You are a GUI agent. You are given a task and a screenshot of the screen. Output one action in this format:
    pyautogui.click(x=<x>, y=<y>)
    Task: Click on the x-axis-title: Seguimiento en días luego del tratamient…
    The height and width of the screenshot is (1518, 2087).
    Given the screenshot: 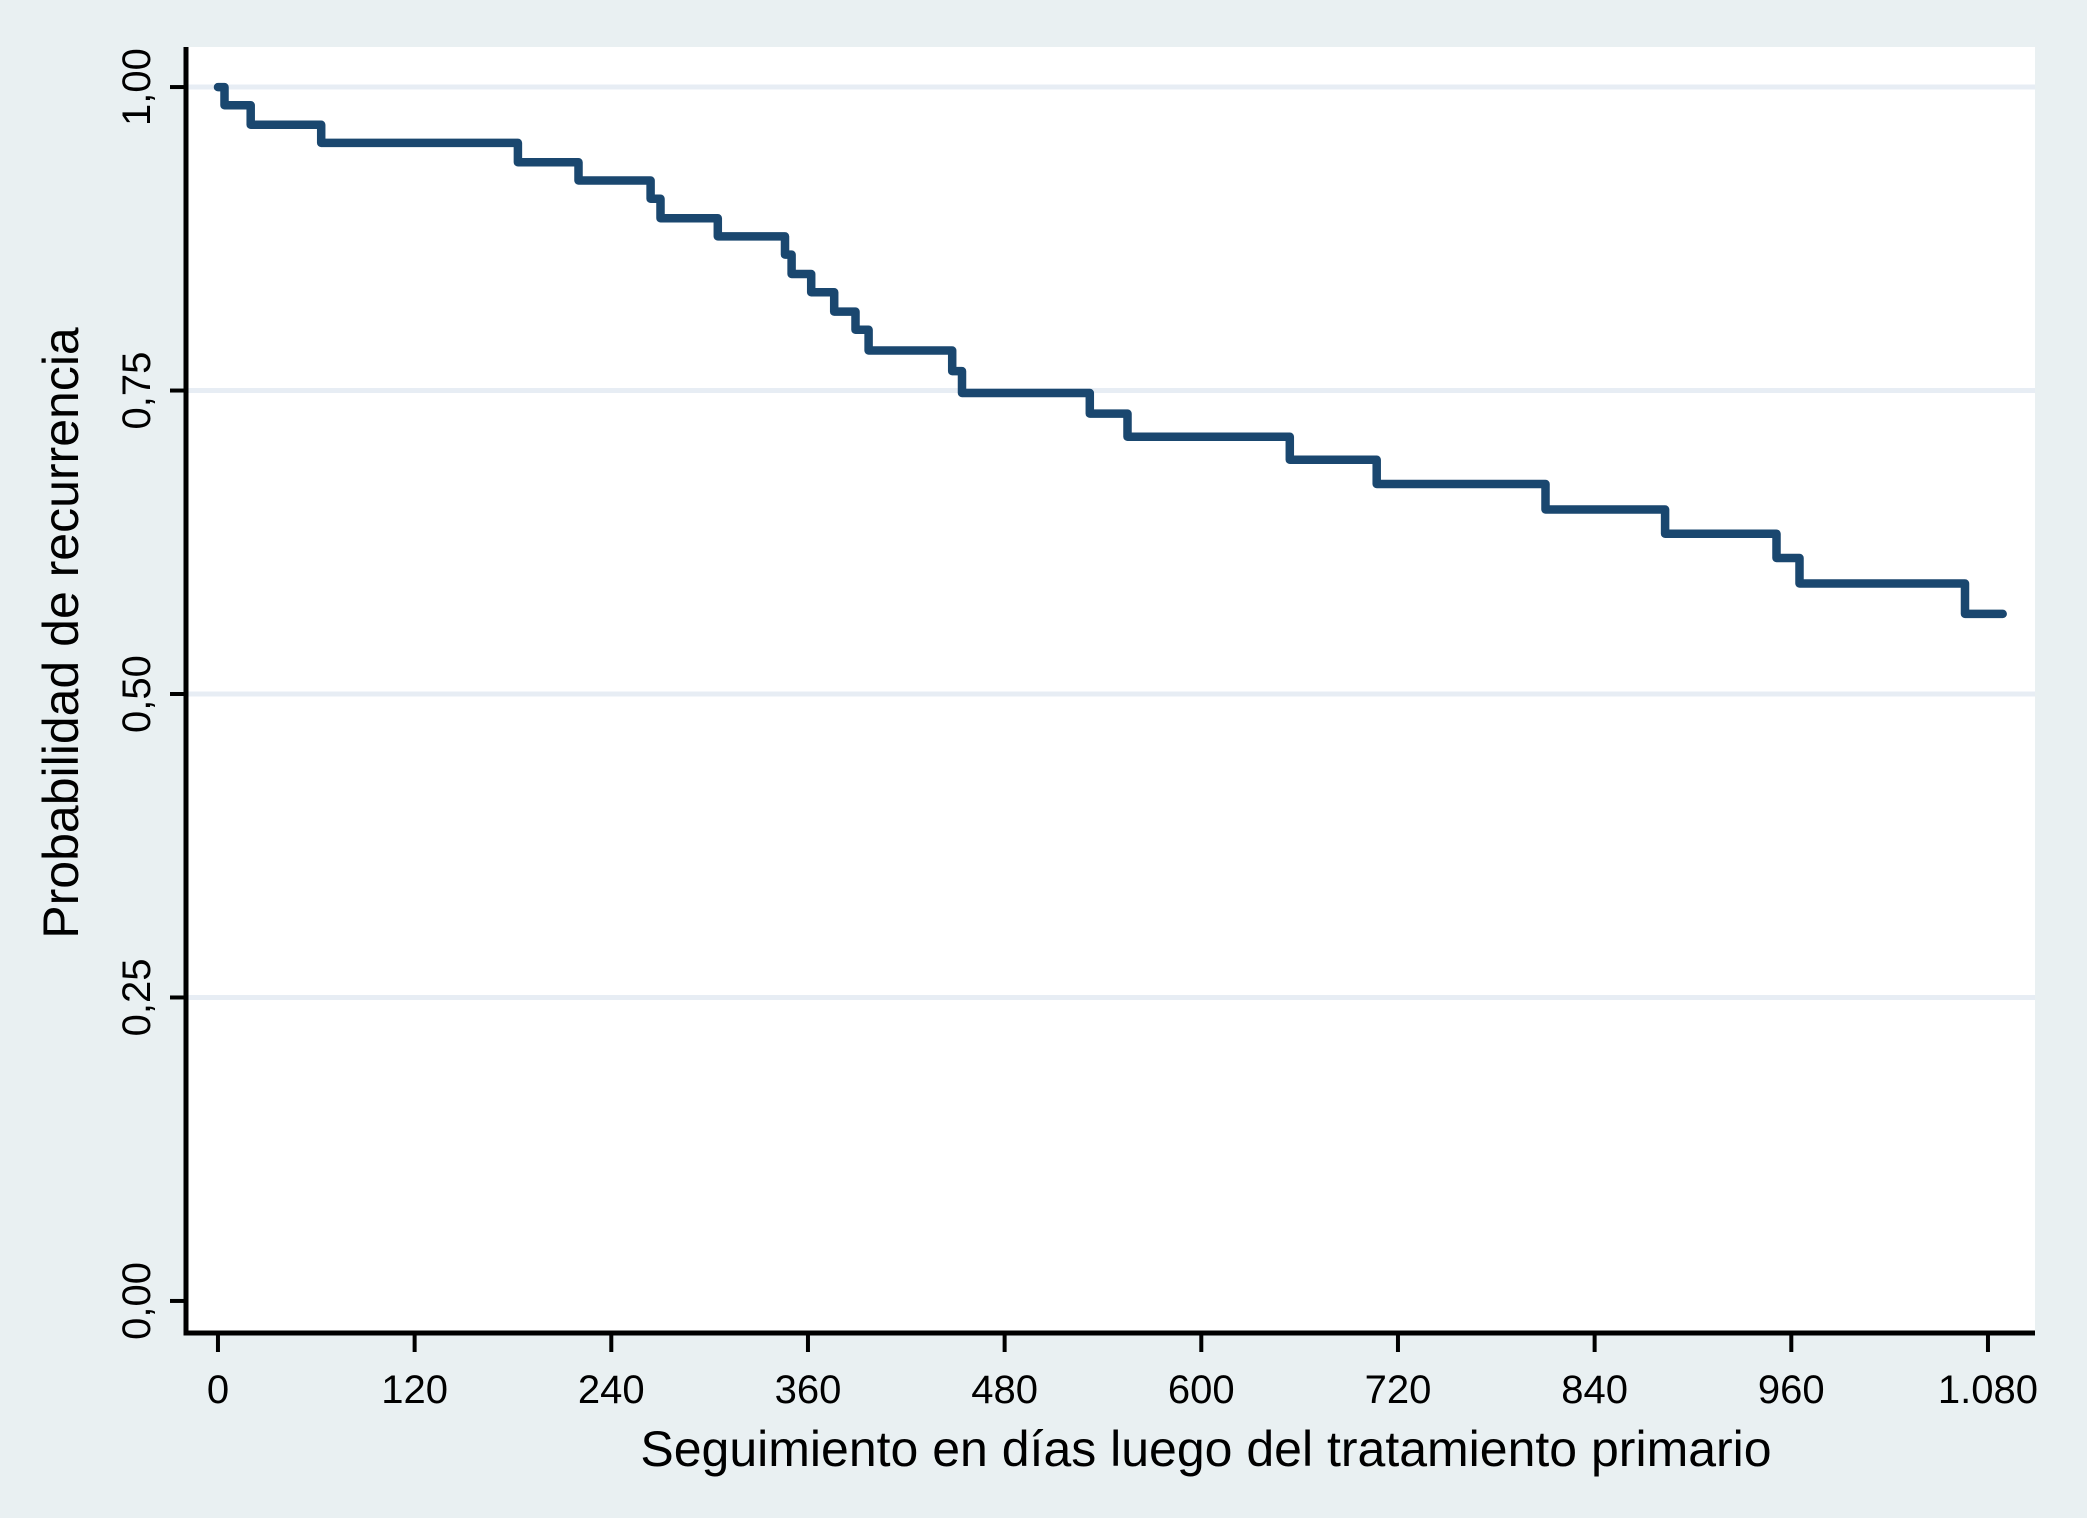 What is the action you would take?
    pyautogui.click(x=1205, y=1449)
    